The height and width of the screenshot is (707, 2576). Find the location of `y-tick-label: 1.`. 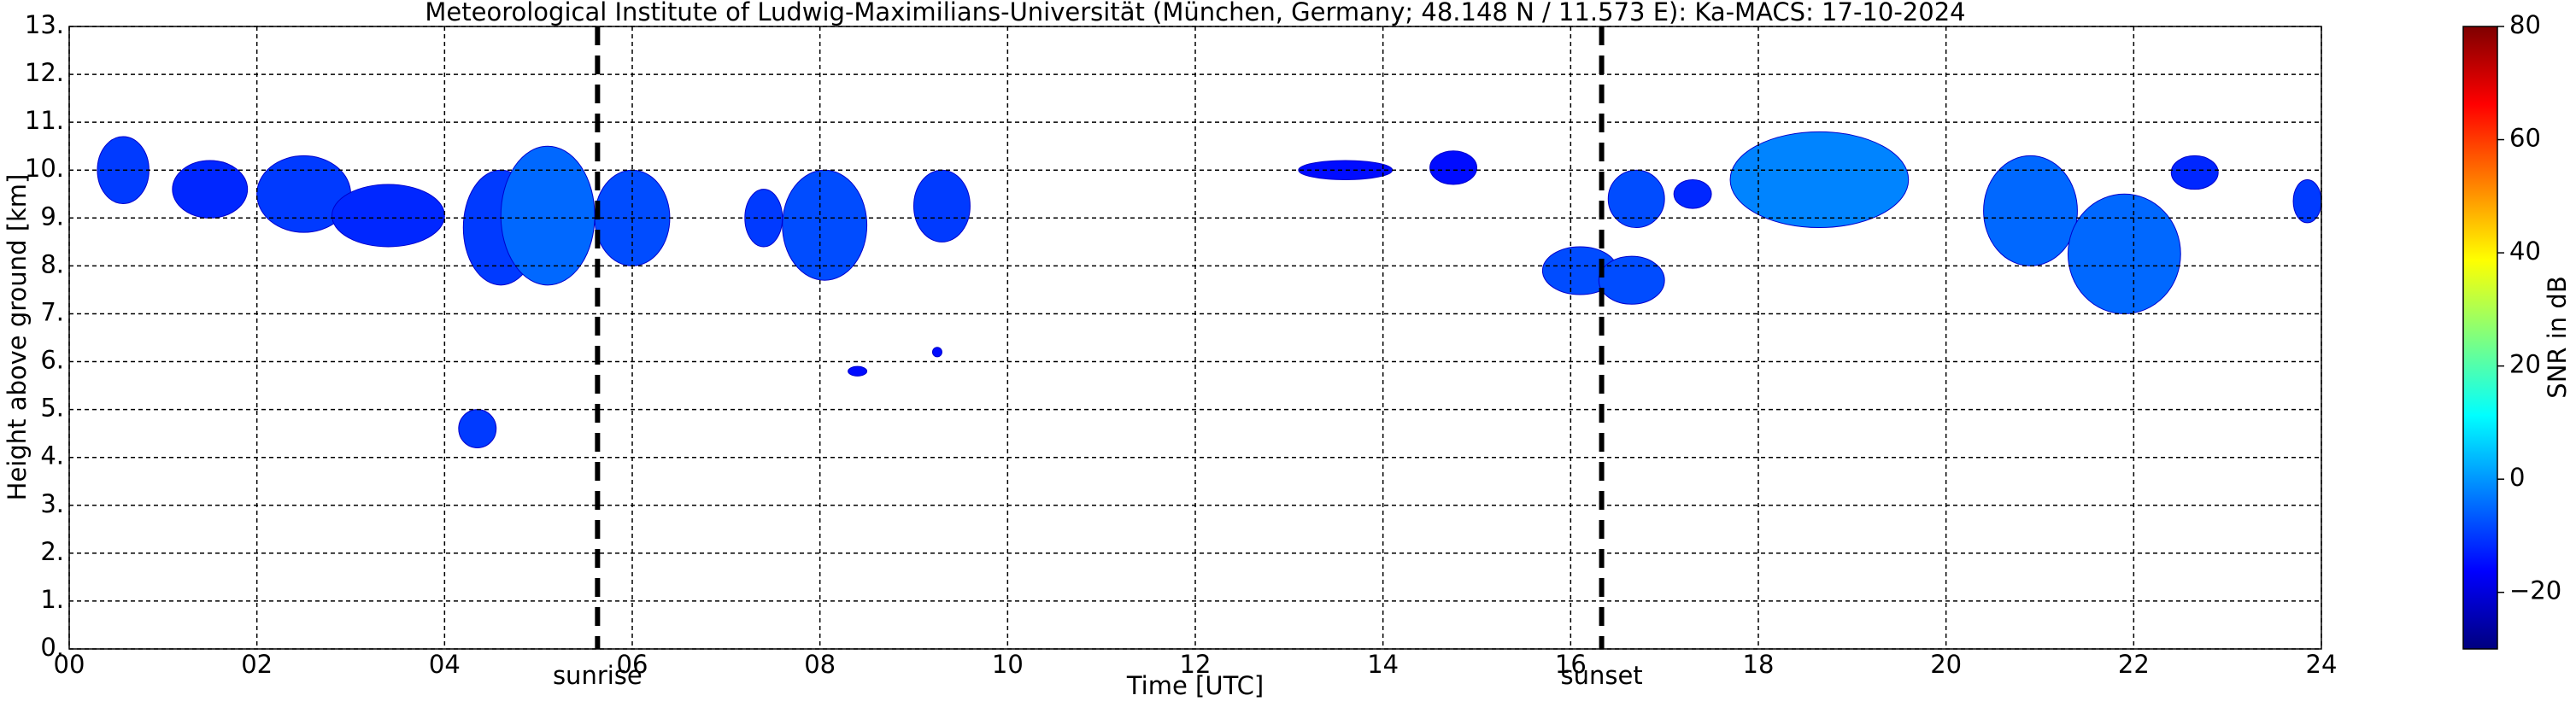

y-tick-label: 1. is located at coordinates (52, 599).